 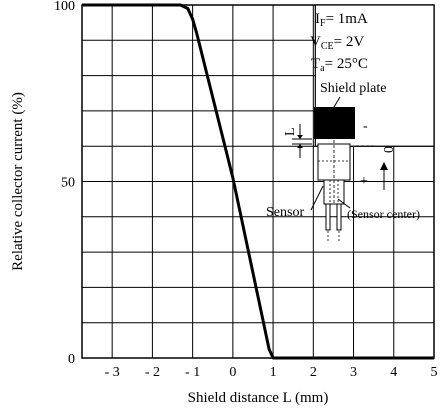 What do you see at coordinates (393, 372) in the screenshot?
I see `x-tick-label: 4` at bounding box center [393, 372].